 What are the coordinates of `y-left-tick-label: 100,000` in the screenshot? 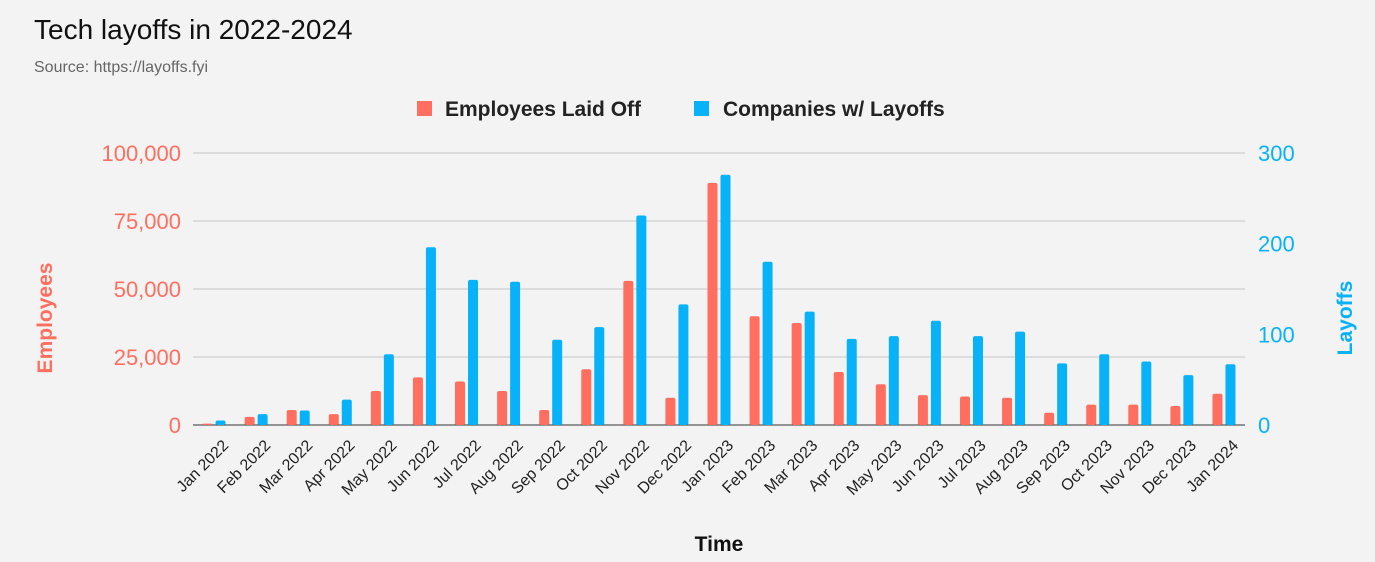 It's located at (141, 153).